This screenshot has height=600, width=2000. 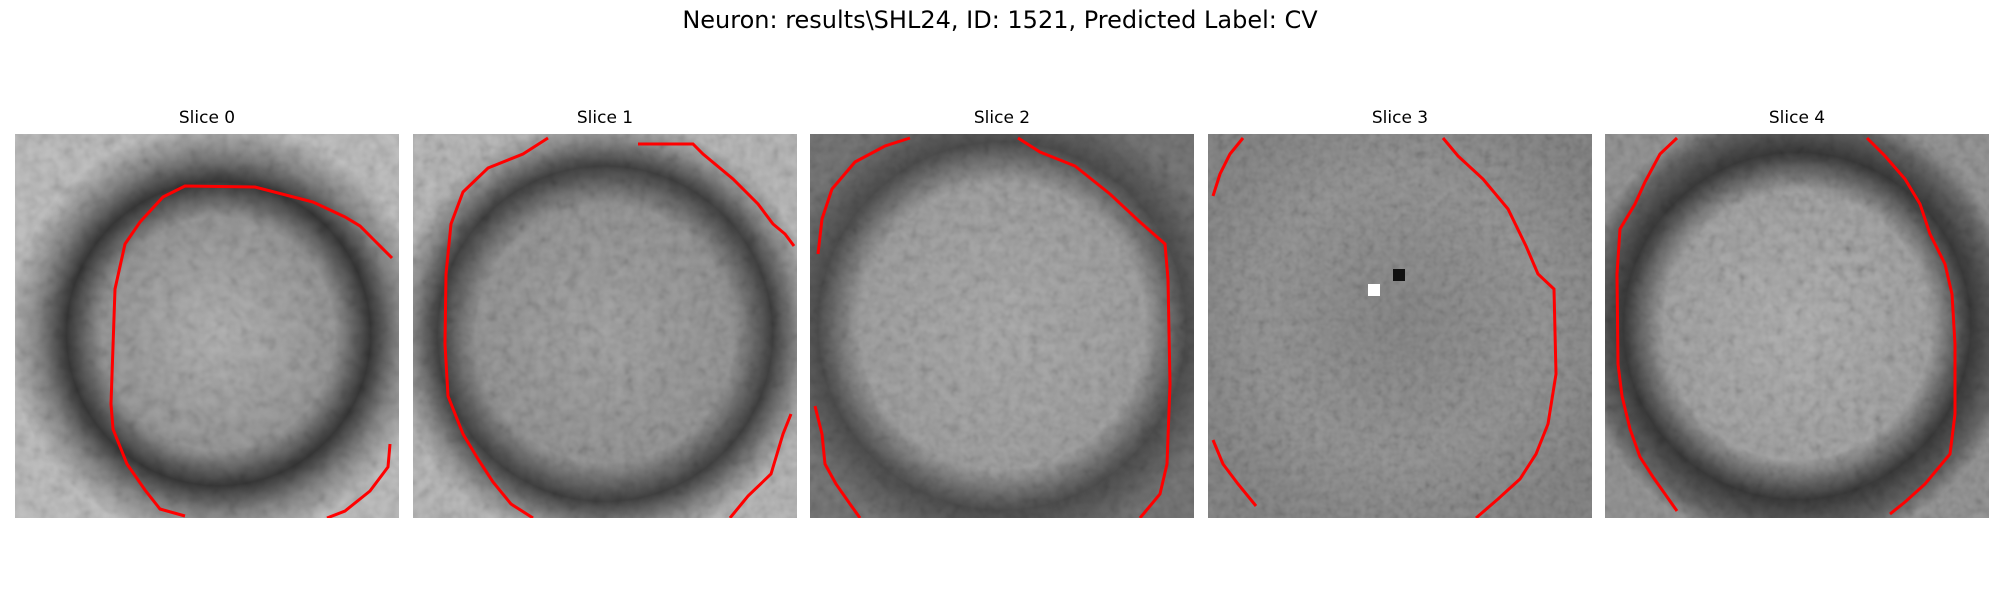 I want to click on slice-title: Slice 4, so click(x=1797, y=118).